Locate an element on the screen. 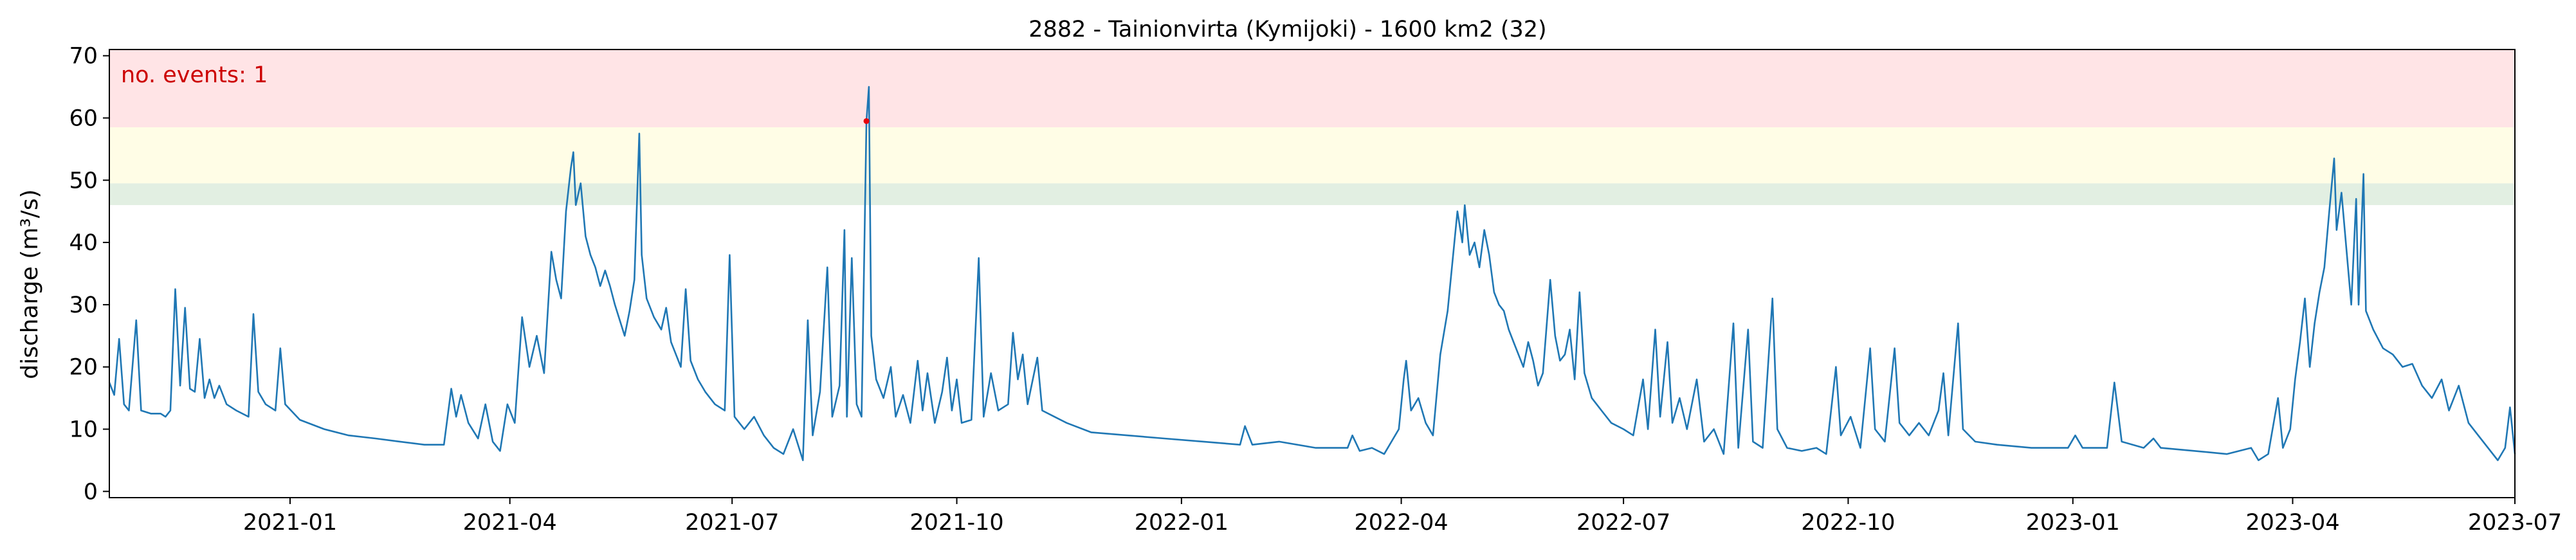  y-axis-label: discharge (m³/s) is located at coordinates (30, 284).